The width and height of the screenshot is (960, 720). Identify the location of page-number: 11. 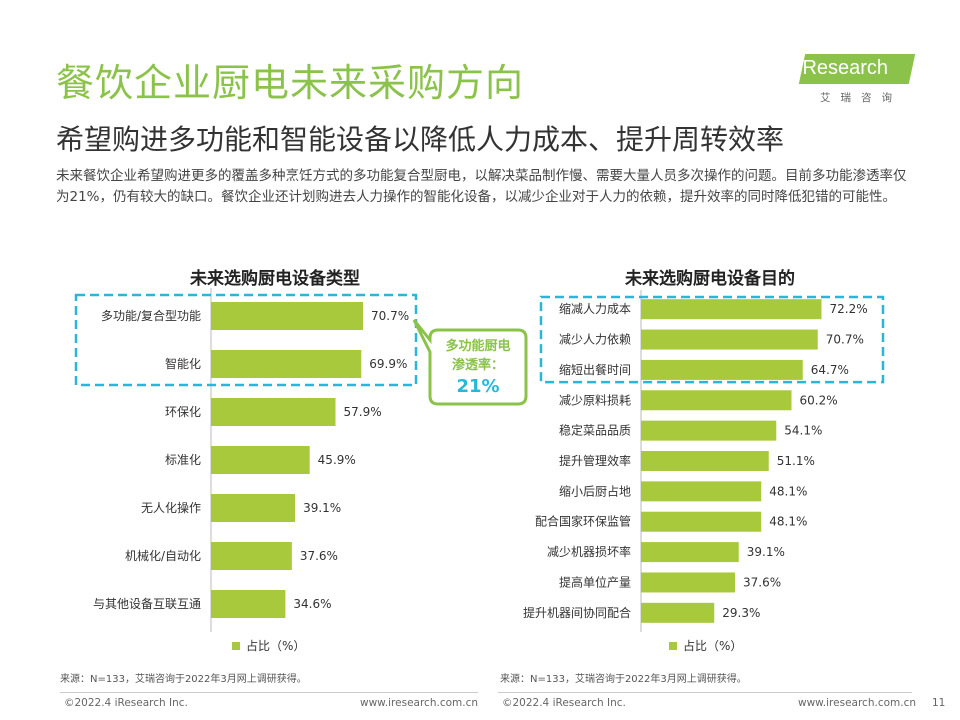
(939, 703).